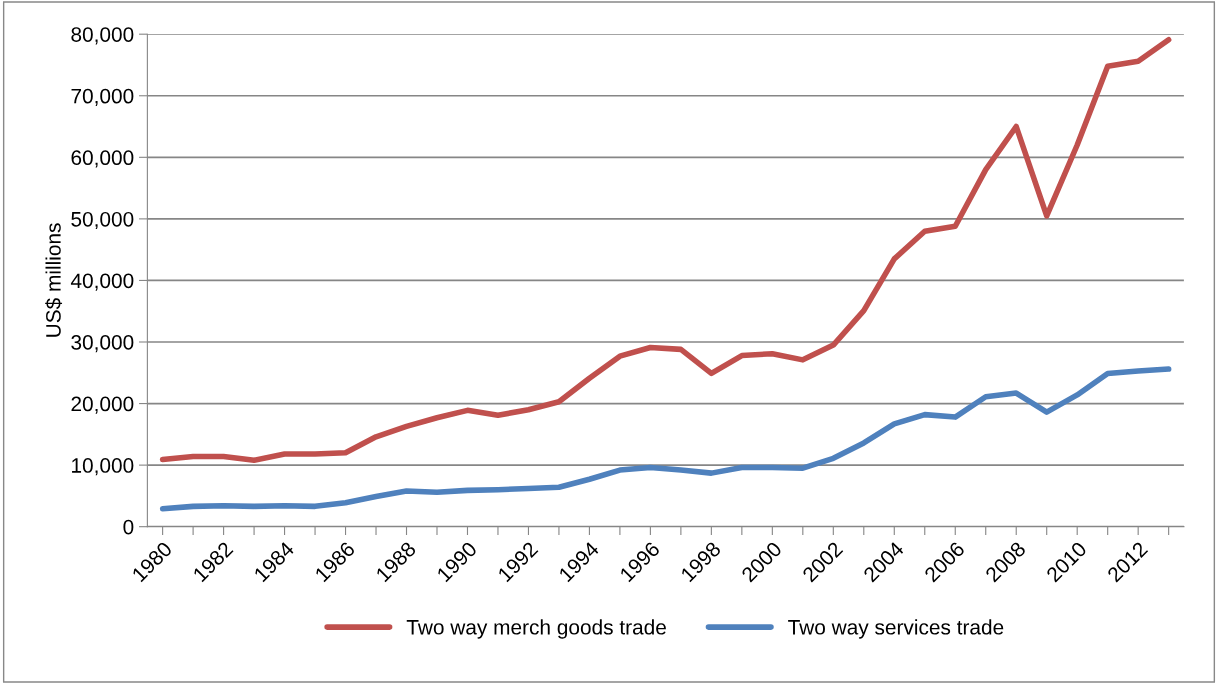 Image resolution: width=1218 pixels, height=684 pixels. What do you see at coordinates (102, 220) in the screenshot?
I see `y-tick-label: 50,000` at bounding box center [102, 220].